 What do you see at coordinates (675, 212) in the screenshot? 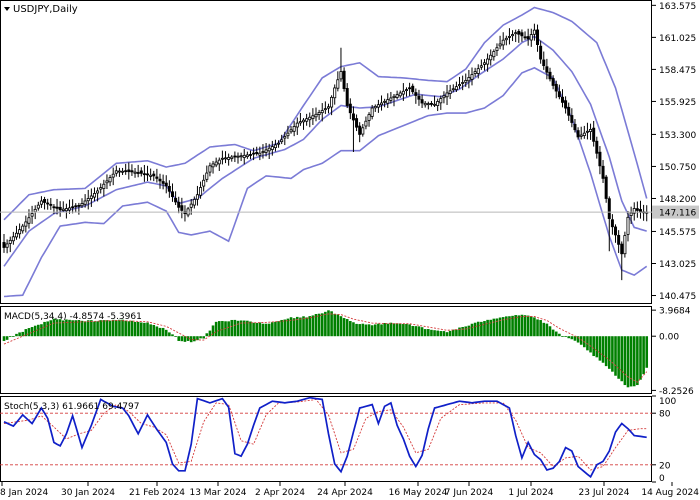
I see `current-price-tag` at bounding box center [675, 212].